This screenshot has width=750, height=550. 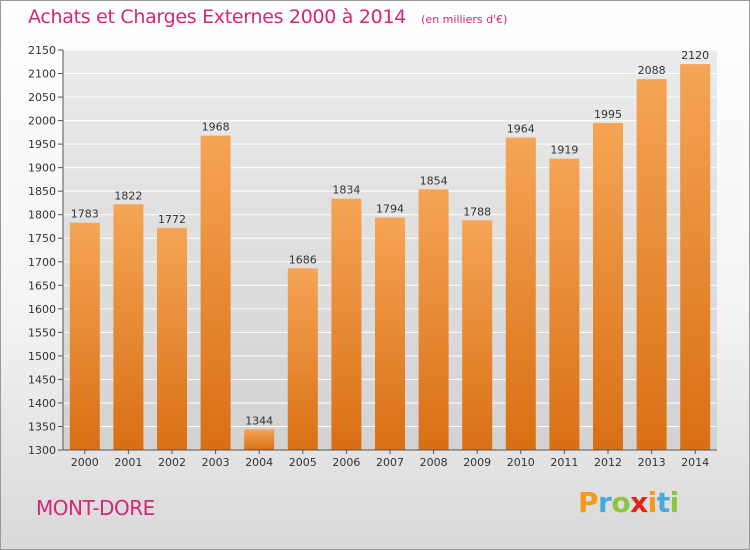 What do you see at coordinates (605, 502) in the screenshot?
I see `logo-letter: r` at bounding box center [605, 502].